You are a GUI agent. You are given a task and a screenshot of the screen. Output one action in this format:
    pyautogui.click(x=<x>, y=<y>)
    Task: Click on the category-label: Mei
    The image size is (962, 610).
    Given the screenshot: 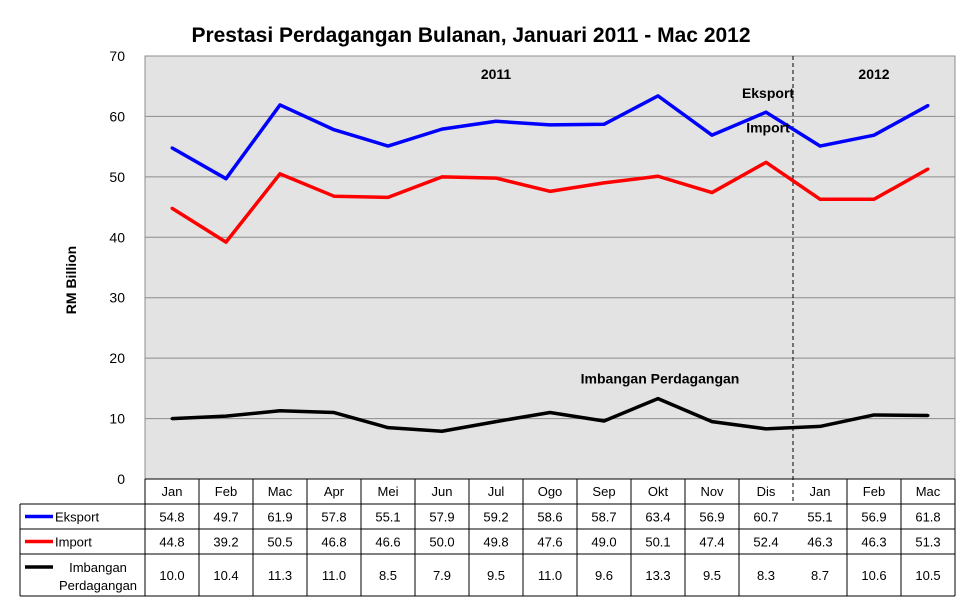 What is the action you would take?
    pyautogui.click(x=388, y=491)
    